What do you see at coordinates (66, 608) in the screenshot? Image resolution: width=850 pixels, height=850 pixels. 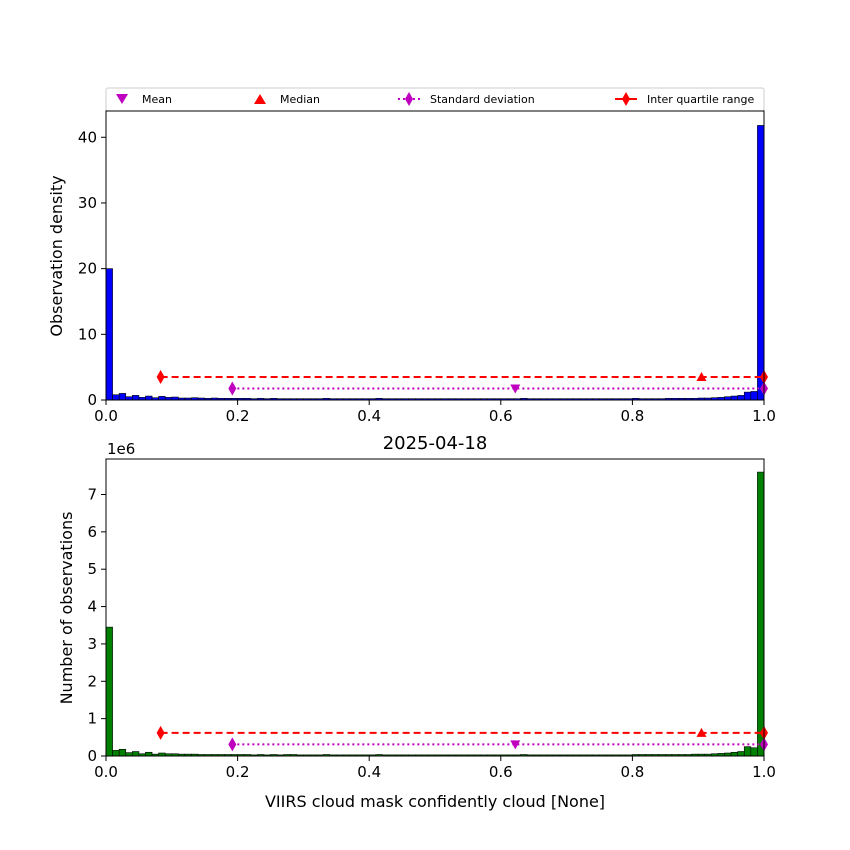 I see `bottom-y-axis-label: Number of observations` at bounding box center [66, 608].